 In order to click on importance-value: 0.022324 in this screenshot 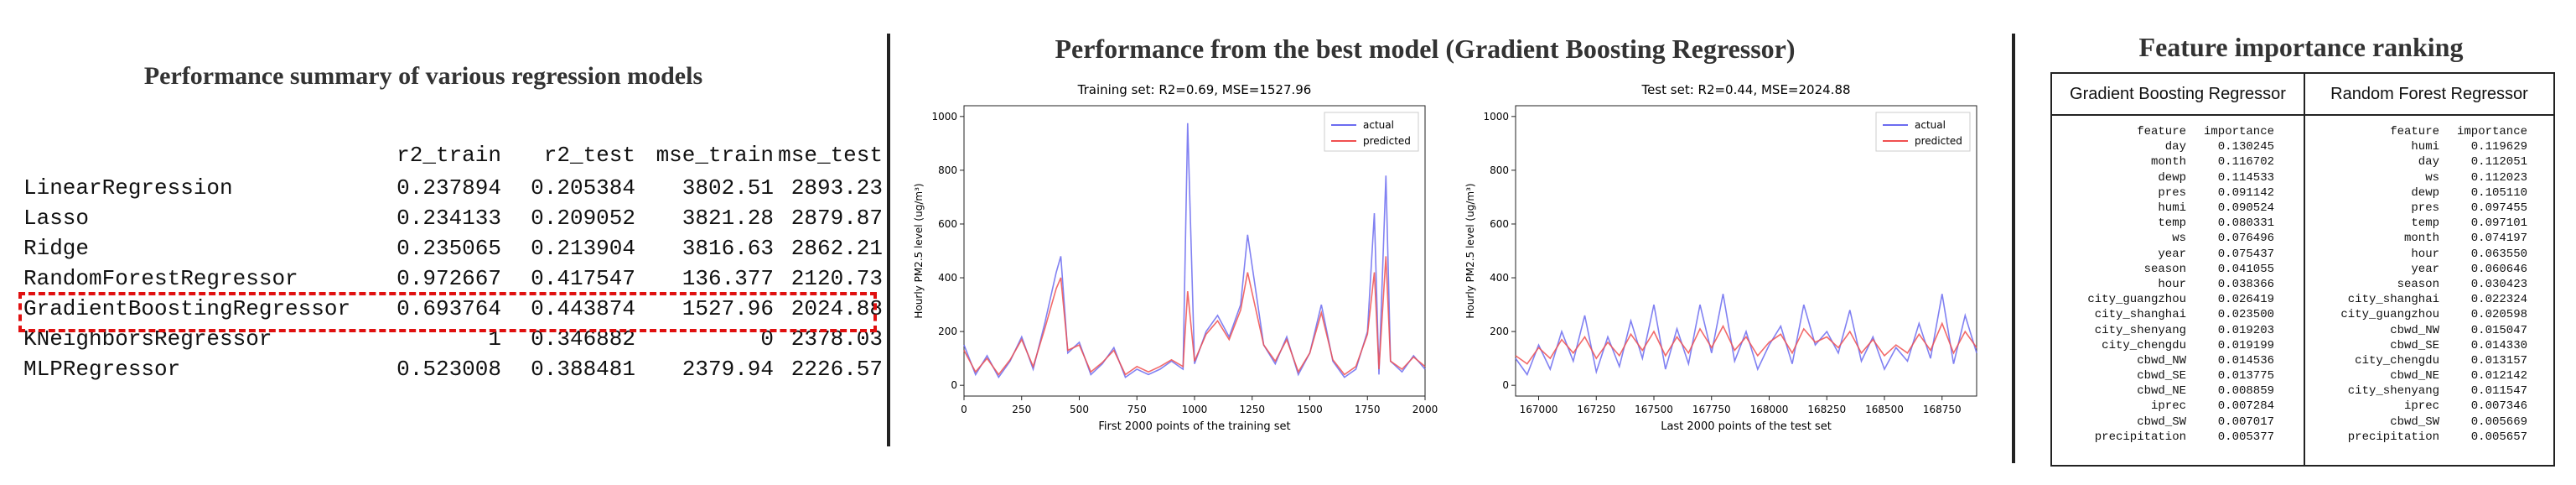, I will do `click(2498, 300)`.